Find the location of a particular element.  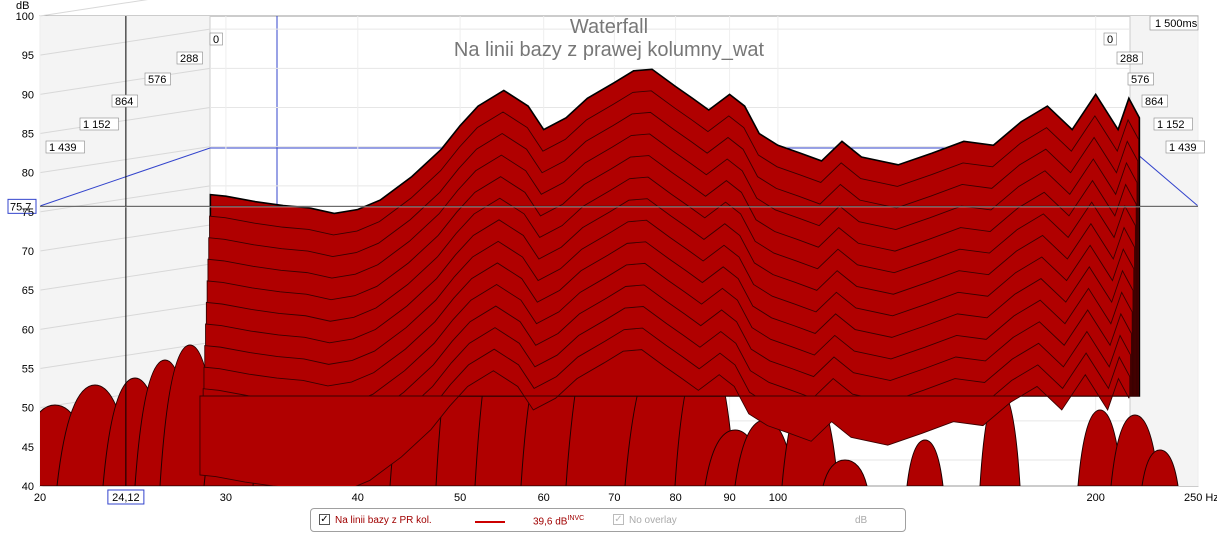

cursor-x-label-box is located at coordinates (126, 497).